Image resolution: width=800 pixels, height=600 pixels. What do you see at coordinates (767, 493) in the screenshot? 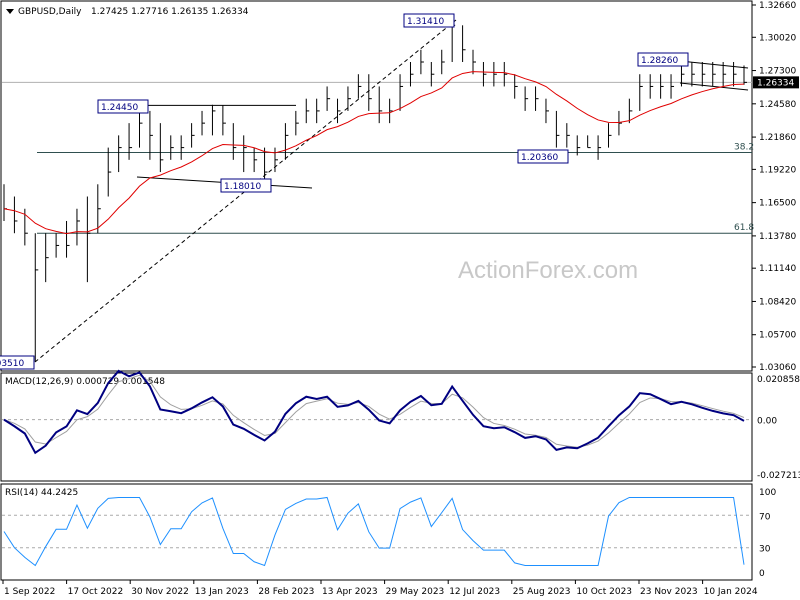
I see `rsi-tick-label: 100` at bounding box center [767, 493].